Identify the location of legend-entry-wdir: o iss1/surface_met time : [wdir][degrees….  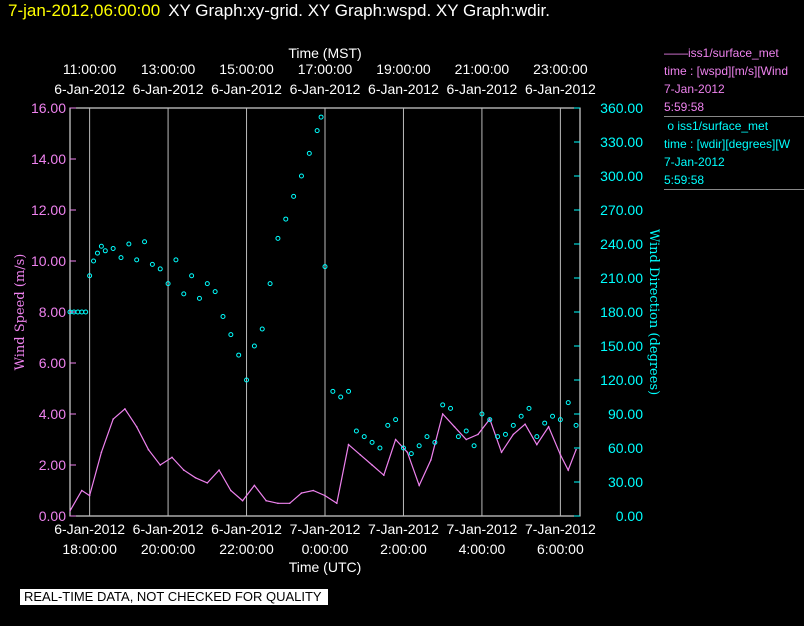
(734, 153).